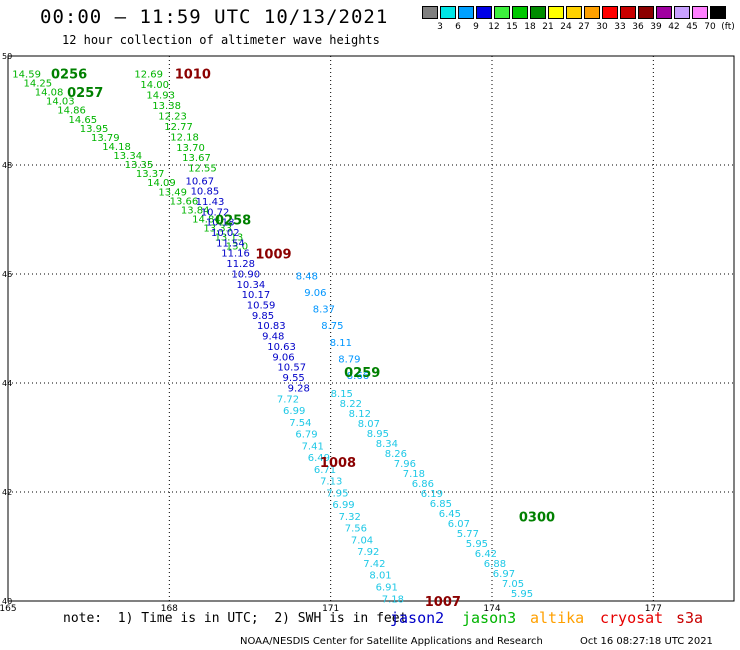  I want to click on wave-height-value: 8.22, so click(351, 404).